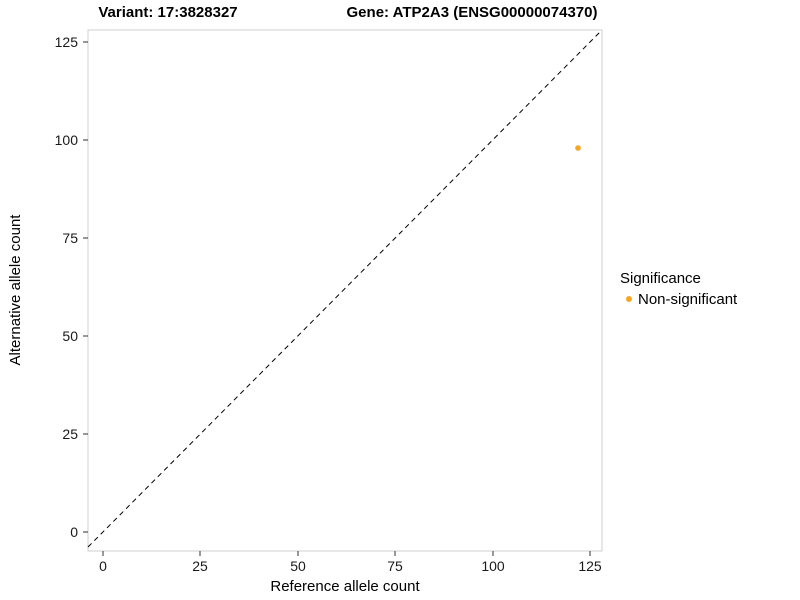 Image resolution: width=800 pixels, height=600 pixels. Describe the element at coordinates (578, 148) in the screenshot. I see `data-point` at that location.